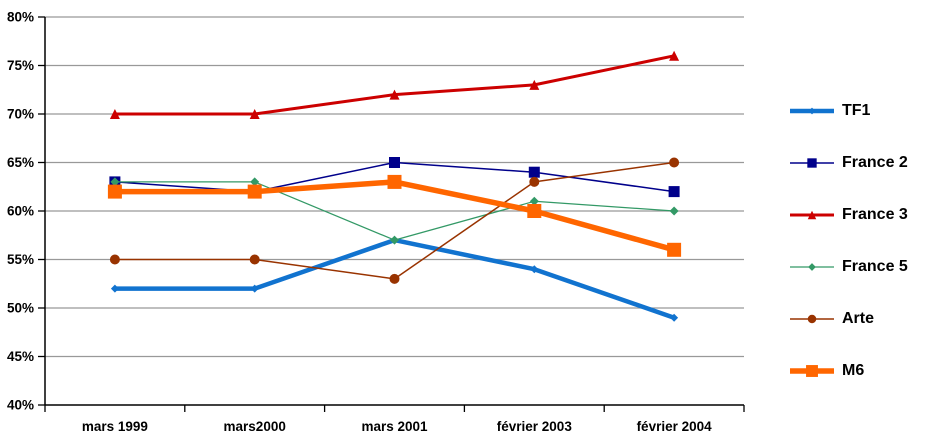  Describe the element at coordinates (20, 308) in the screenshot. I see `y-tick-label: 50%` at that location.